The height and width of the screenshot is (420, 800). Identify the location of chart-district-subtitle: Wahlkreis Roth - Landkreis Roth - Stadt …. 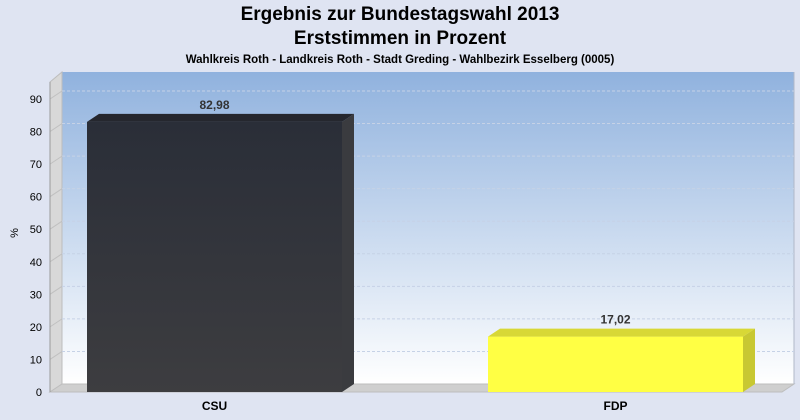
(400, 60).